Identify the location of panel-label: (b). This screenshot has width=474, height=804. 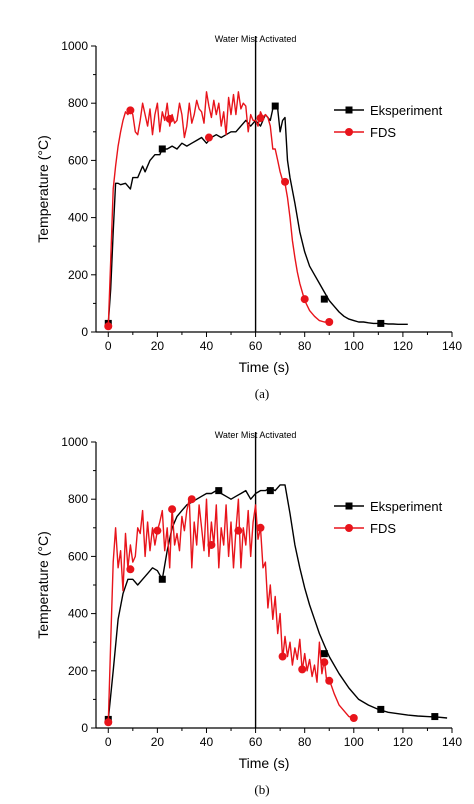
(261, 789).